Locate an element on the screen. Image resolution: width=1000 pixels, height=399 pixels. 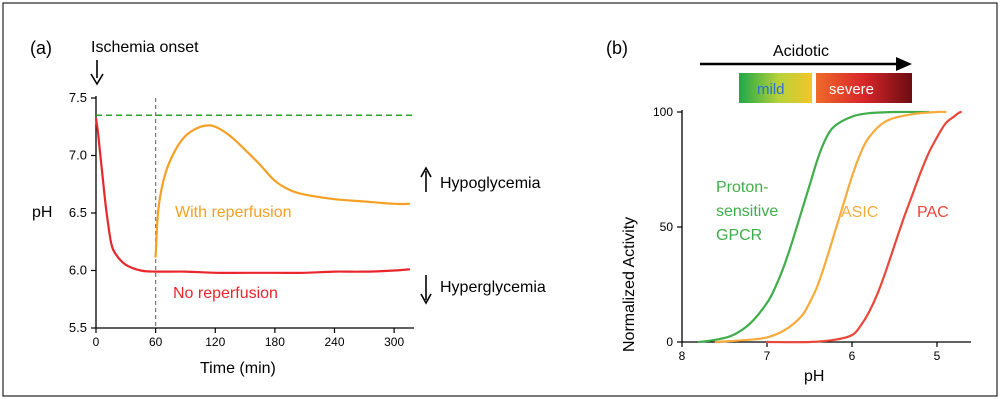
y-tick-label: 100 is located at coordinates (663, 112).